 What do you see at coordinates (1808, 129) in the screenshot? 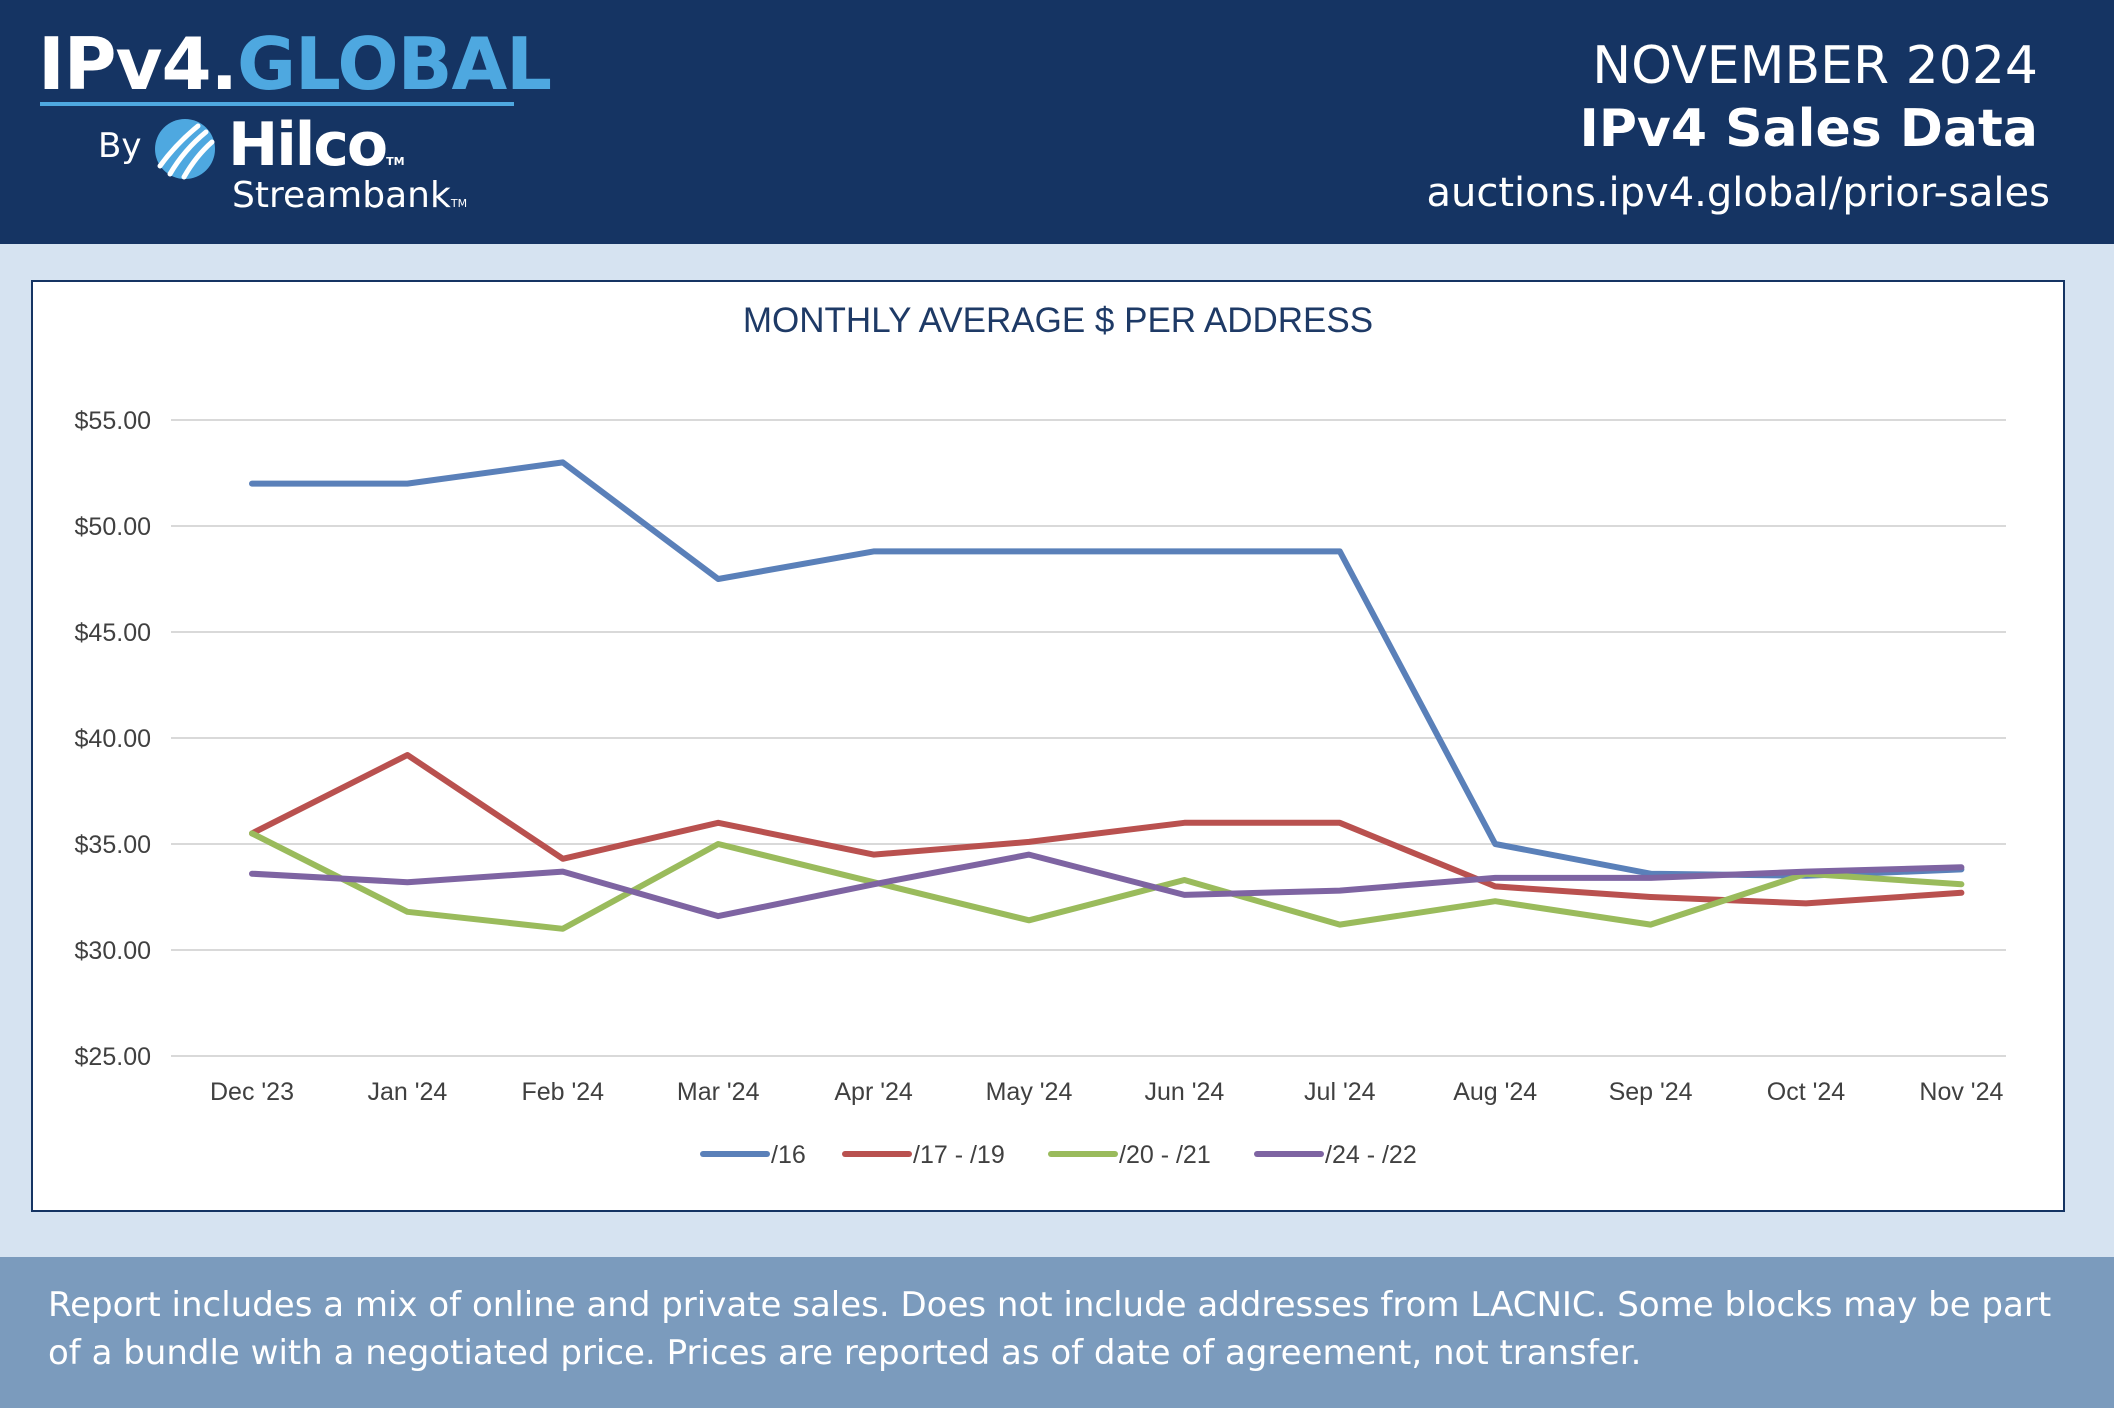
I see `report-title: IPv4 Sales Data` at bounding box center [1808, 129].